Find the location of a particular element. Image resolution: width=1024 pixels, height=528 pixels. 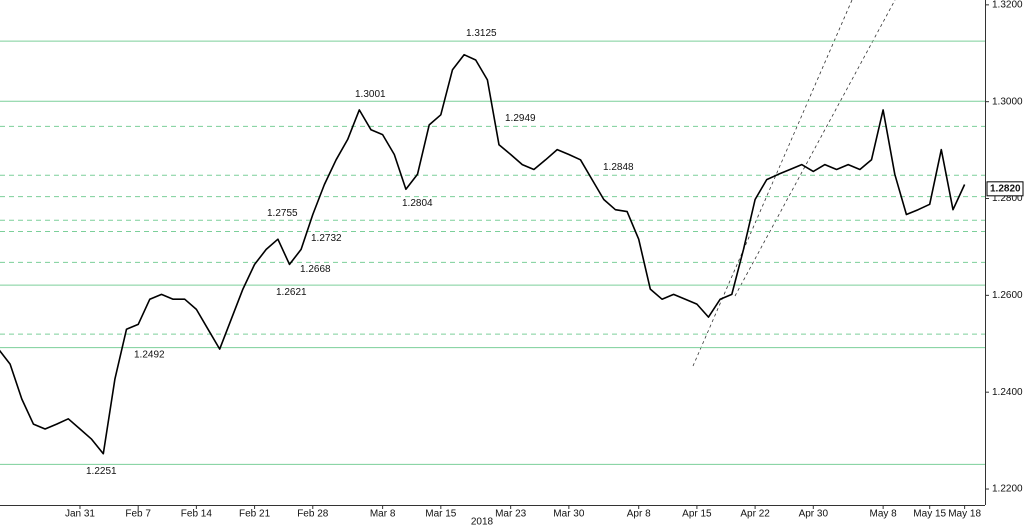

y-tick-label: 1.3000 is located at coordinates (1007, 101).